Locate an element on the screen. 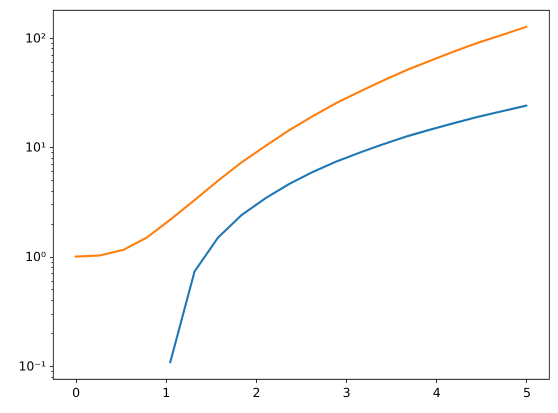  x-tick-label: 5 is located at coordinates (526, 392).